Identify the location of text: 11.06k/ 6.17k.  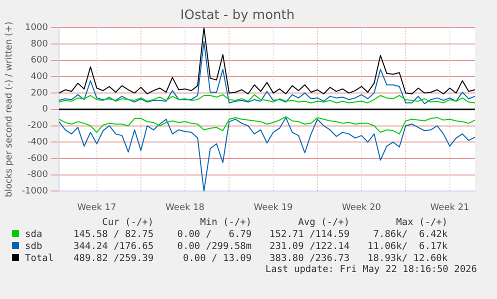
(407, 246).